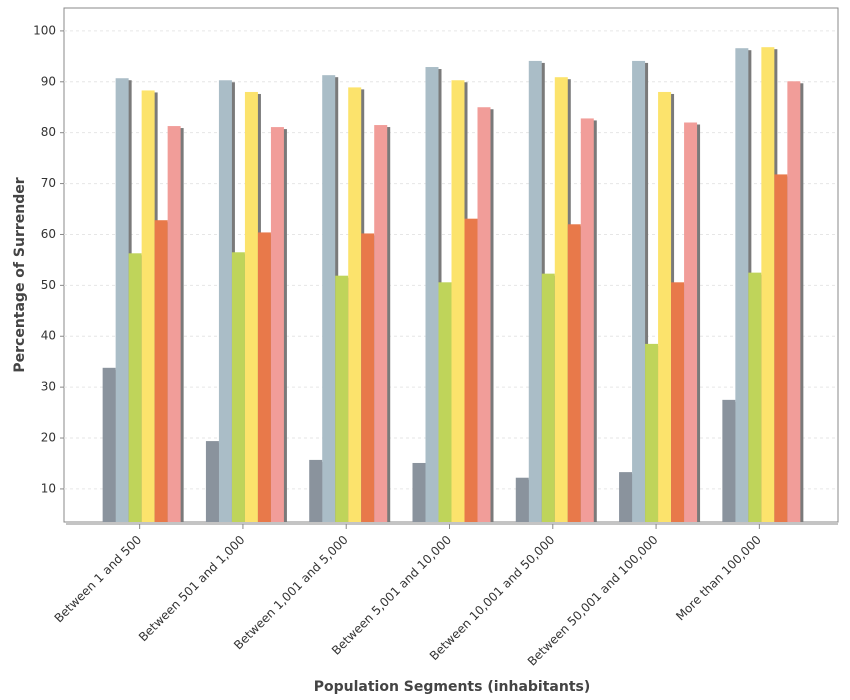 This screenshot has width=850, height=700. What do you see at coordinates (48, 81) in the screenshot?
I see `y-tick-label: 90` at bounding box center [48, 81].